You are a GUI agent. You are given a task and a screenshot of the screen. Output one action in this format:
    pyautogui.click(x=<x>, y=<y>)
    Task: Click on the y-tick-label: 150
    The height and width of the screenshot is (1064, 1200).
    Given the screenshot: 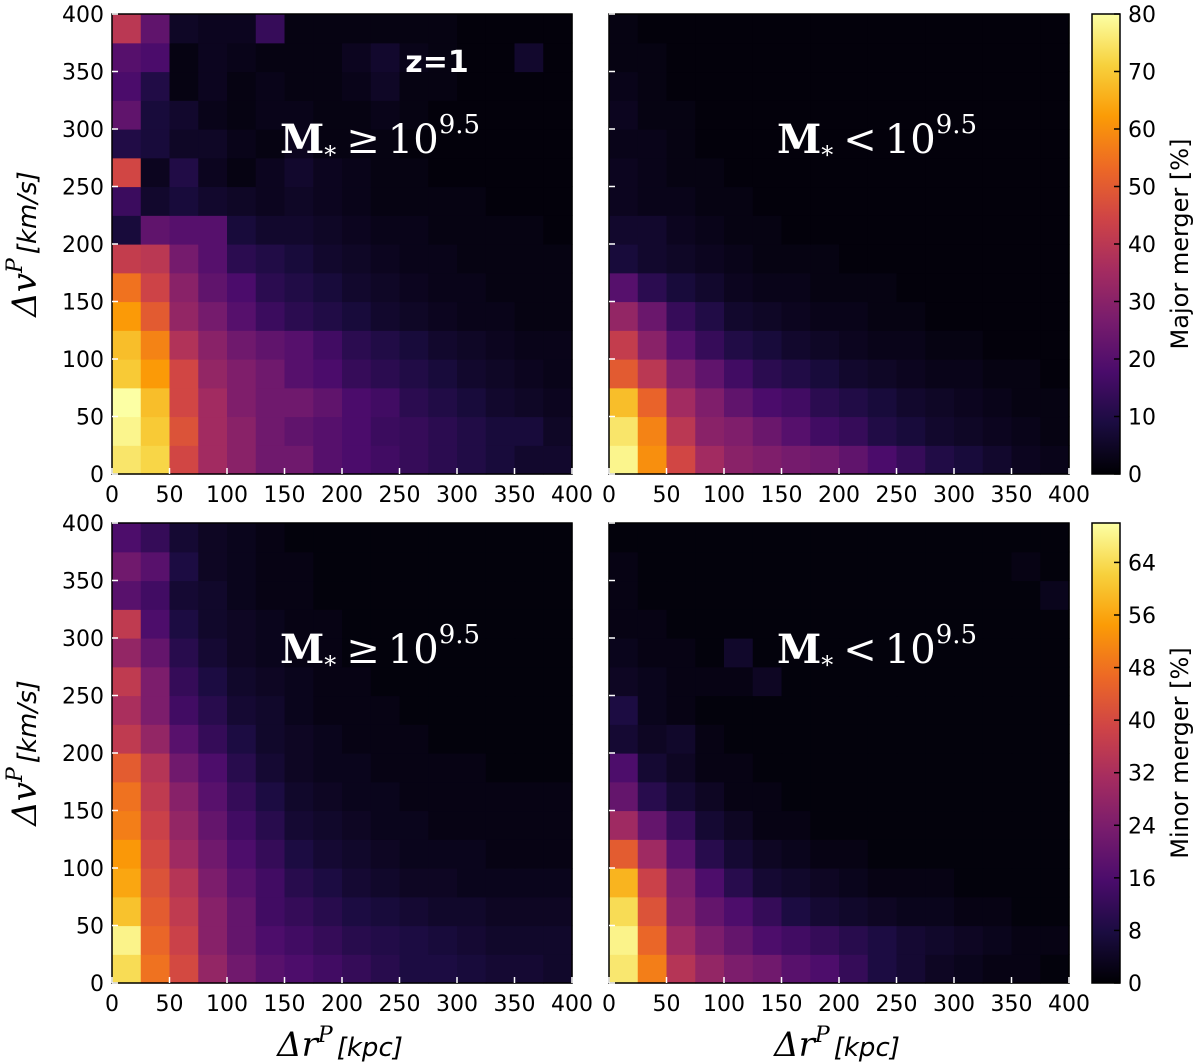 What is the action you would take?
    pyautogui.click(x=83, y=303)
    